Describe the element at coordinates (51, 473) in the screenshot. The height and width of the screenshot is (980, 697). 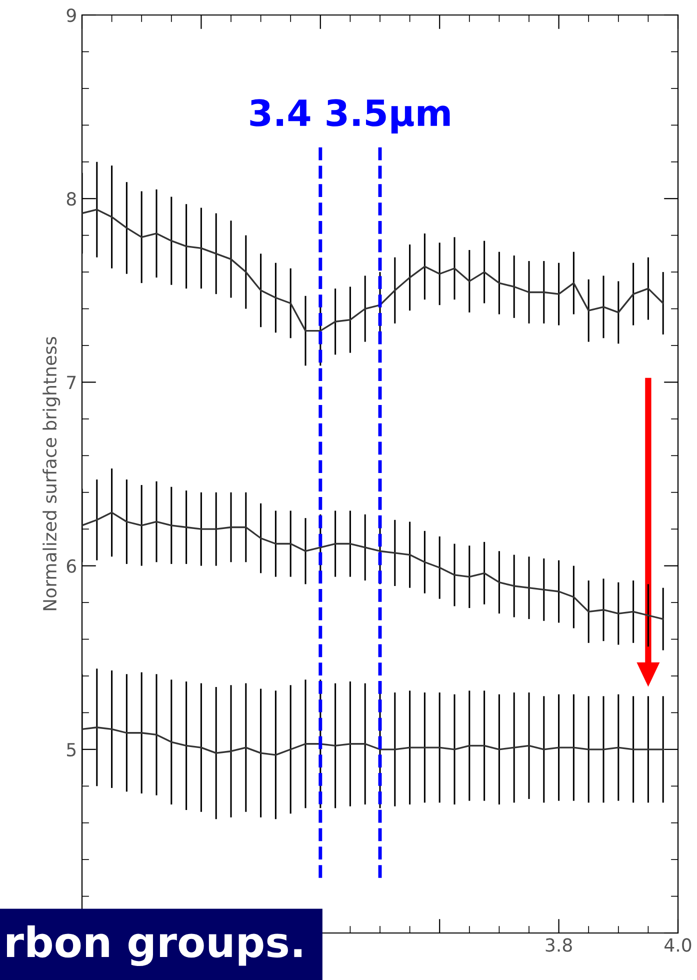
I see `y-axis-title: Normalized surface brightness` at that location.